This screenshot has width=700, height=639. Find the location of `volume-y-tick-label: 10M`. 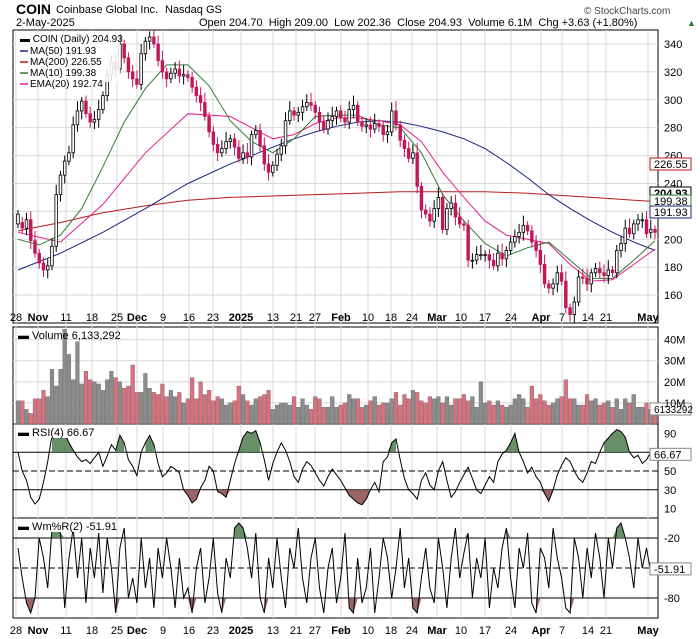

volume-y-tick-label: 10M is located at coordinates (674, 404).